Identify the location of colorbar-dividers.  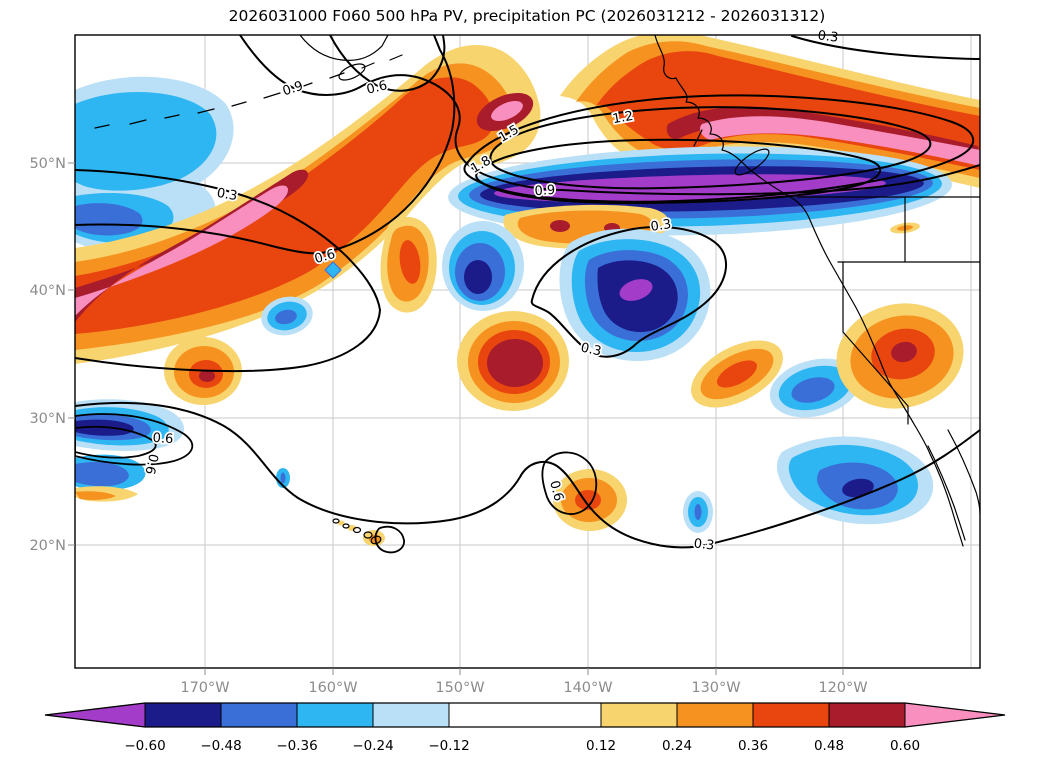
(525, 715).